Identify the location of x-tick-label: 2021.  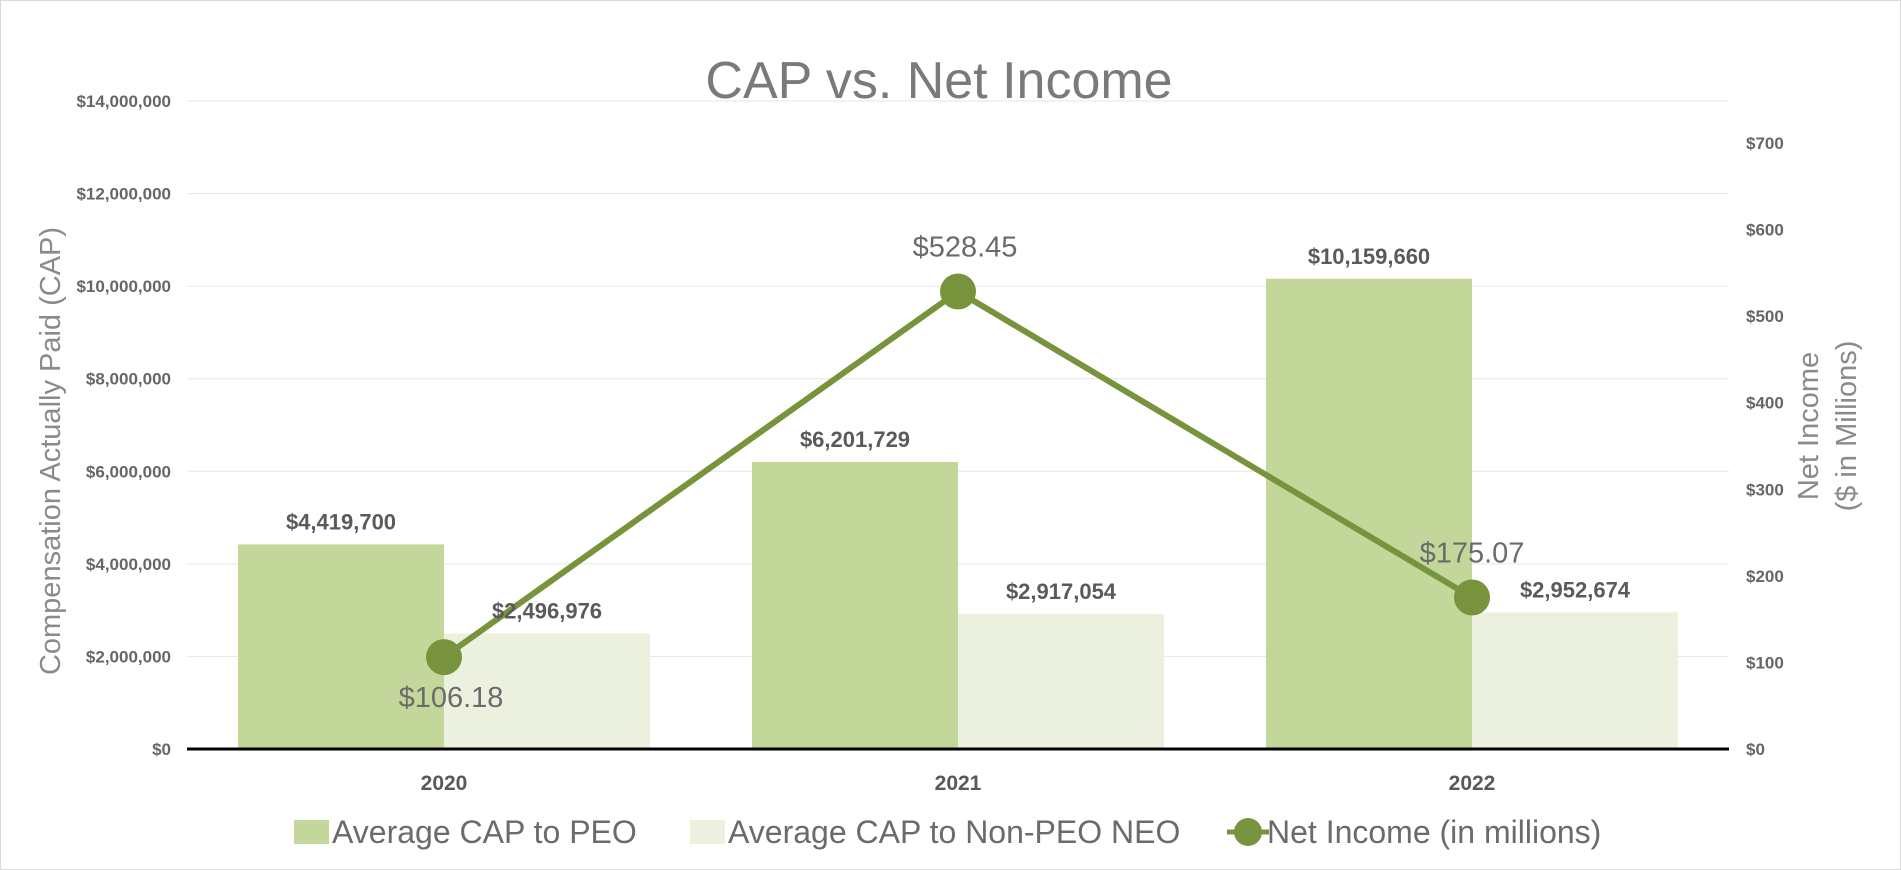
(958, 783).